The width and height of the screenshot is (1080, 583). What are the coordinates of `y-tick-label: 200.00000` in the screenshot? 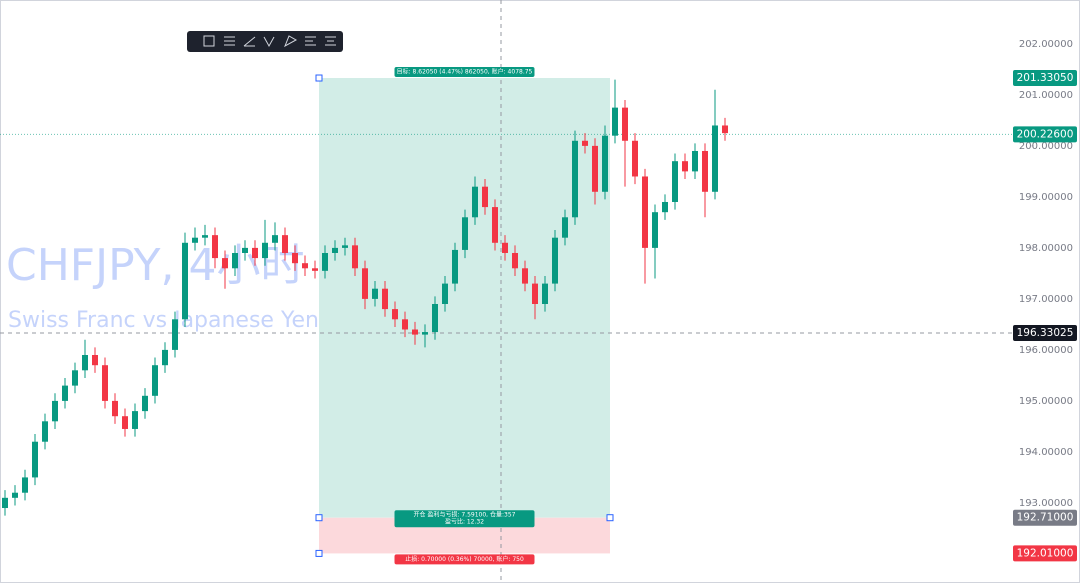 It's located at (1046, 146).